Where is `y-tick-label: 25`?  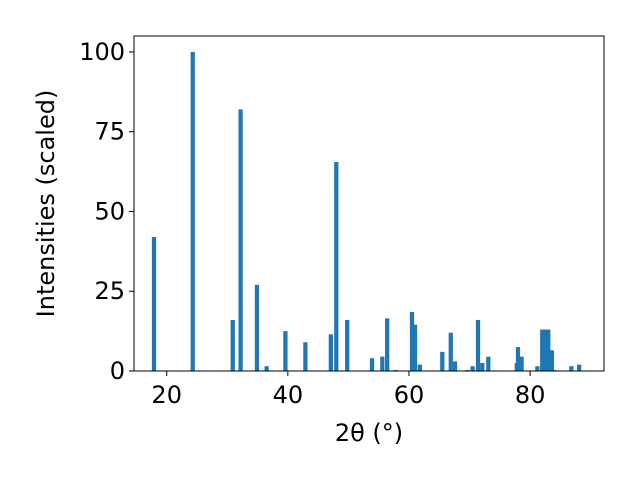 y-tick-label: 25 is located at coordinates (109, 291).